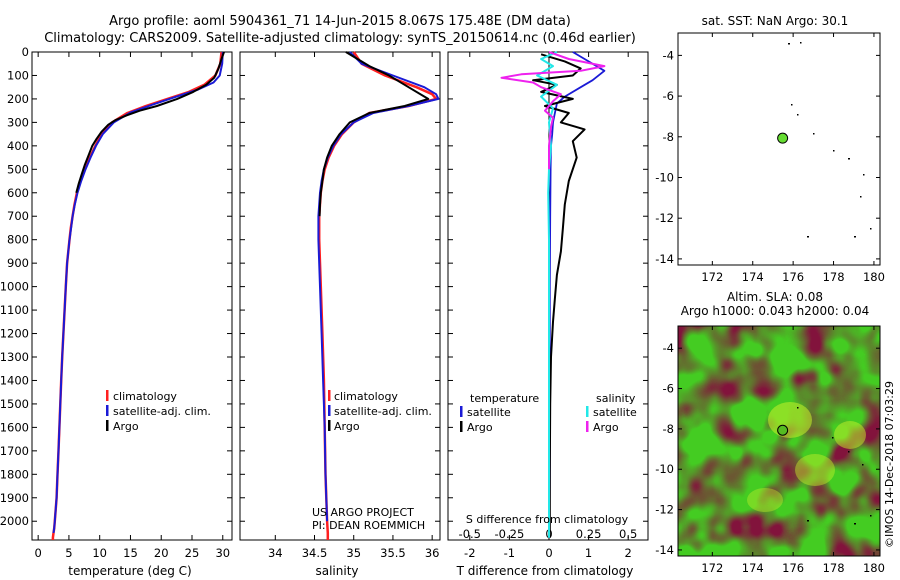 This screenshot has height=580, width=900. I want to click on legend-s-argo-label: Argo, so click(606, 427).